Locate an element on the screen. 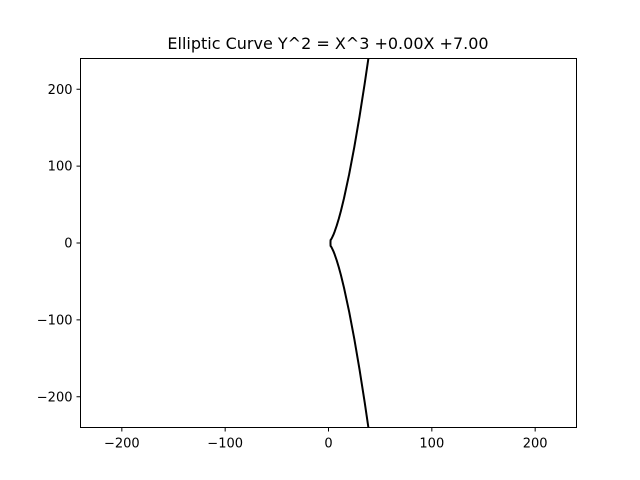 The image size is (640, 480). y-tick-label: −100 is located at coordinates (55, 320).